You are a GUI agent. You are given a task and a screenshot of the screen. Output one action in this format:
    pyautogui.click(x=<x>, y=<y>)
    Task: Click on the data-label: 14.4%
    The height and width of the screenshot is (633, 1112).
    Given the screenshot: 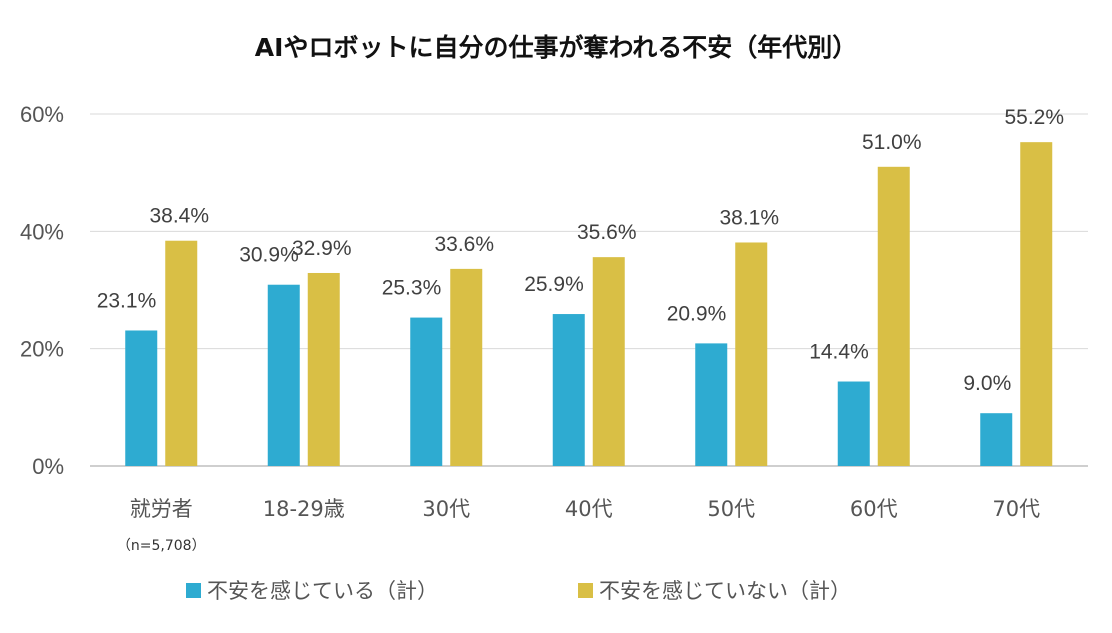 What is the action you would take?
    pyautogui.click(x=839, y=352)
    